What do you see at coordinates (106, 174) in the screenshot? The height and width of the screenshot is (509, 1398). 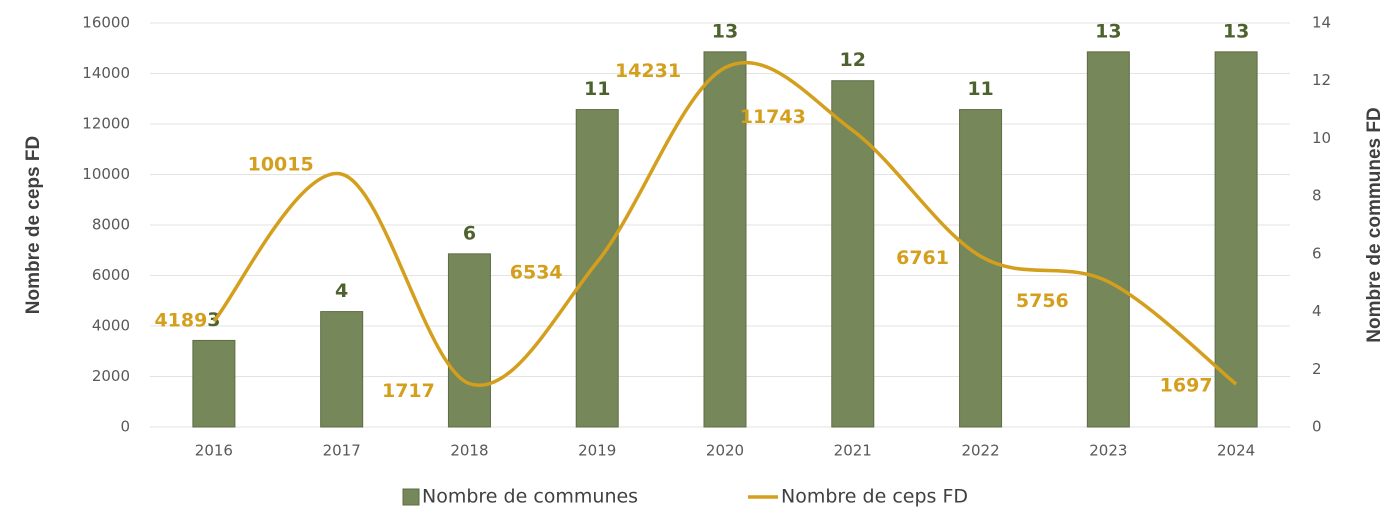 I see `y-tick-label: 10000` at bounding box center [106, 174].